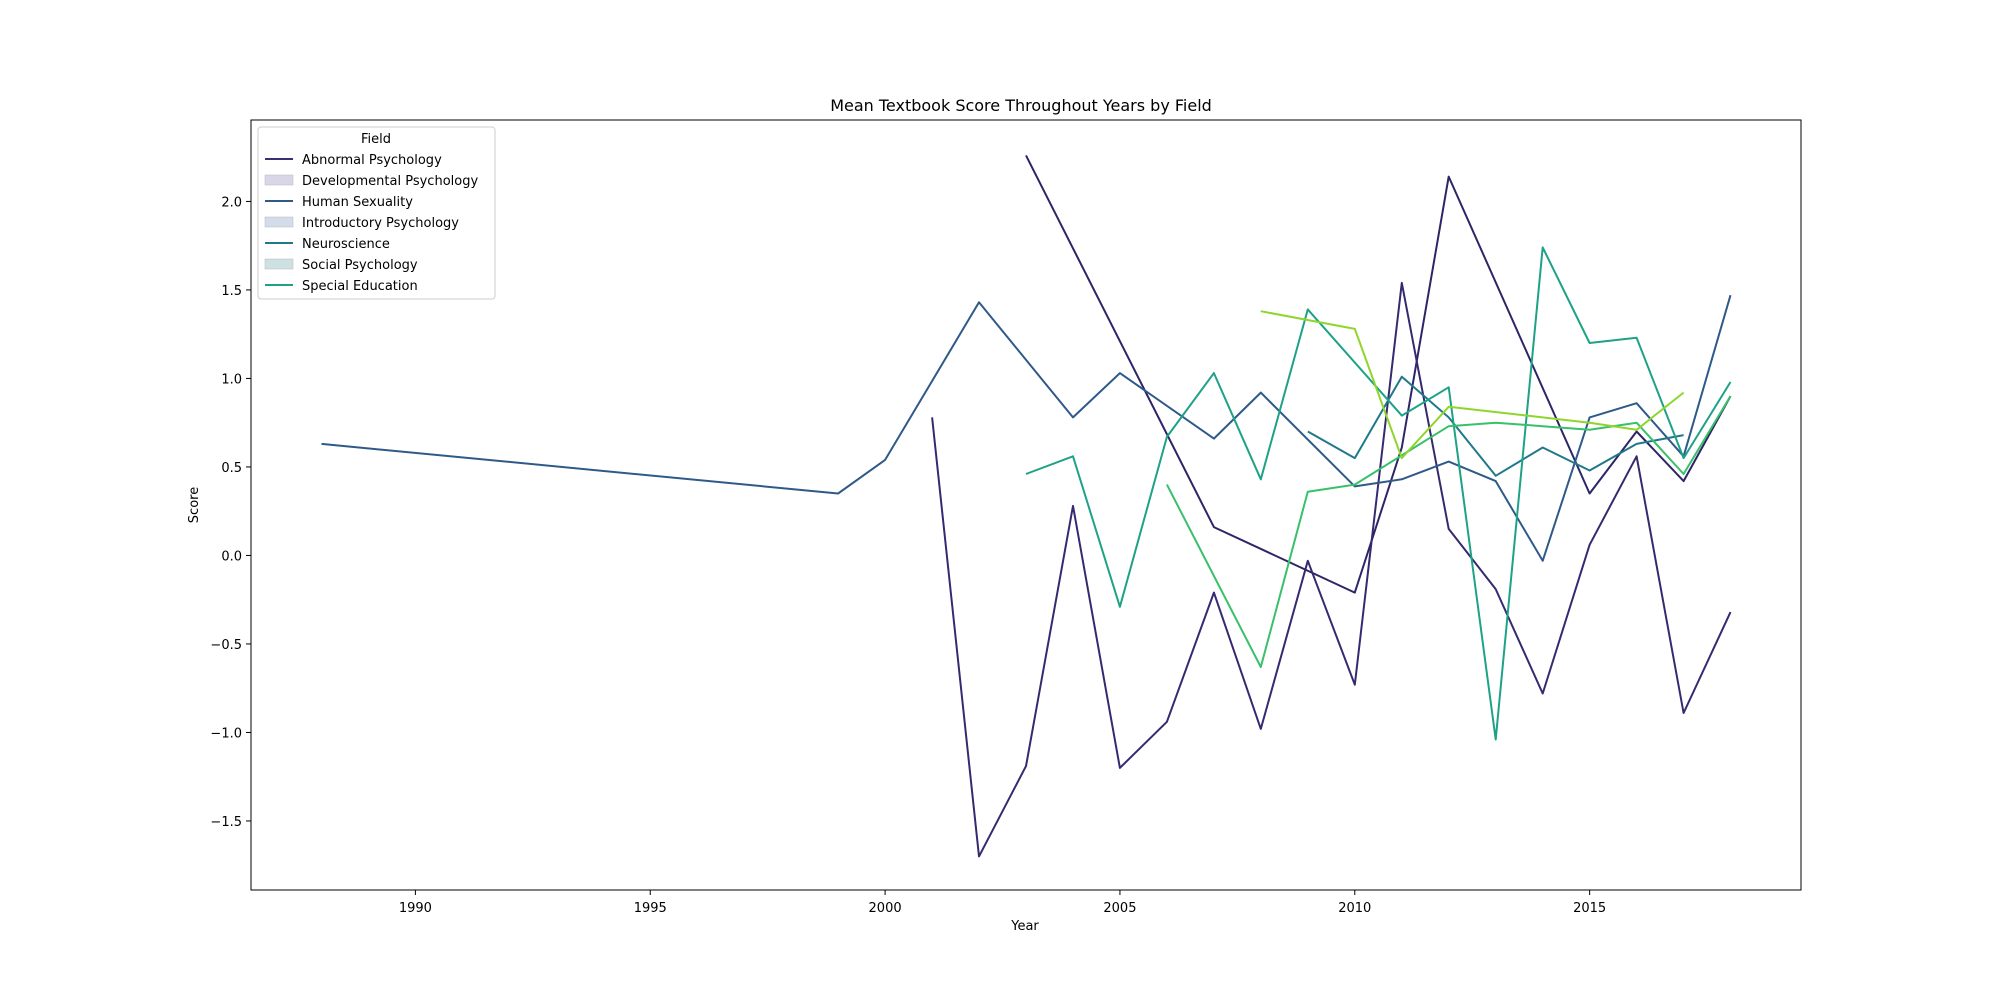 This screenshot has height=1000, width=2000. I want to click on x-axis-label: Year, so click(1024, 926).